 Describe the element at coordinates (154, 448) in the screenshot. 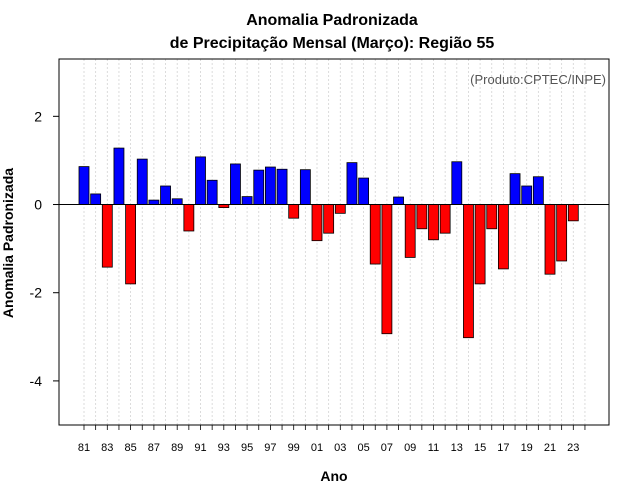

I see `x-tick-label: 87` at that location.